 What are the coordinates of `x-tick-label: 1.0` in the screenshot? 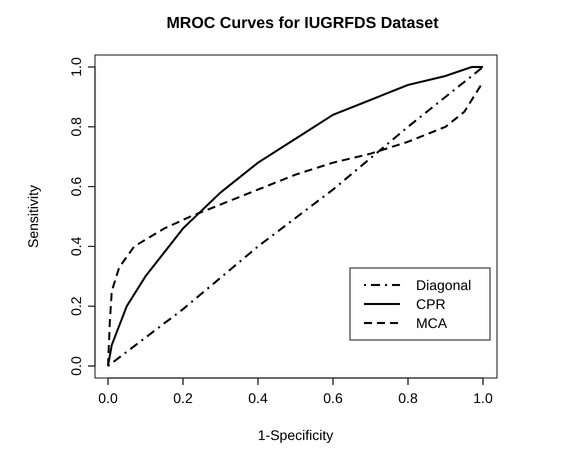 It's located at (483, 398).